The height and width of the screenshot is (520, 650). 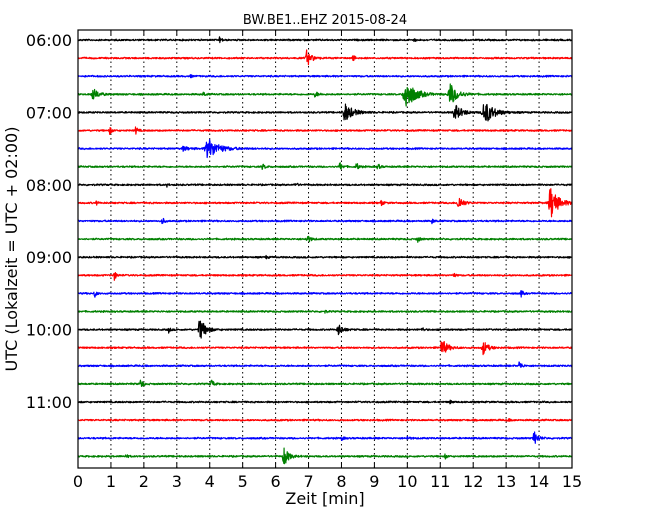 I want to click on x-tick-label: 7, so click(x=308, y=481).